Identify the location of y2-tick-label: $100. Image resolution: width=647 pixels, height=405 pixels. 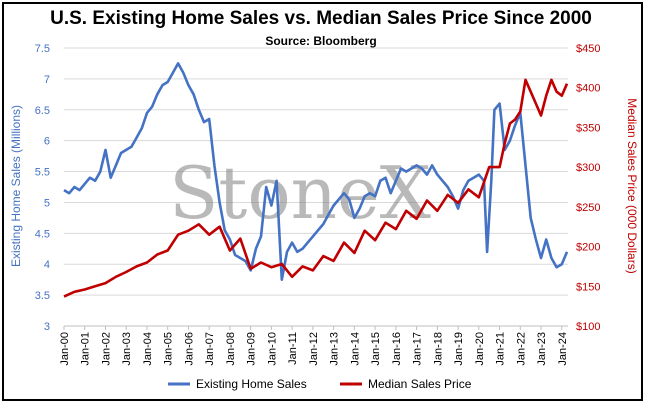
(588, 327).